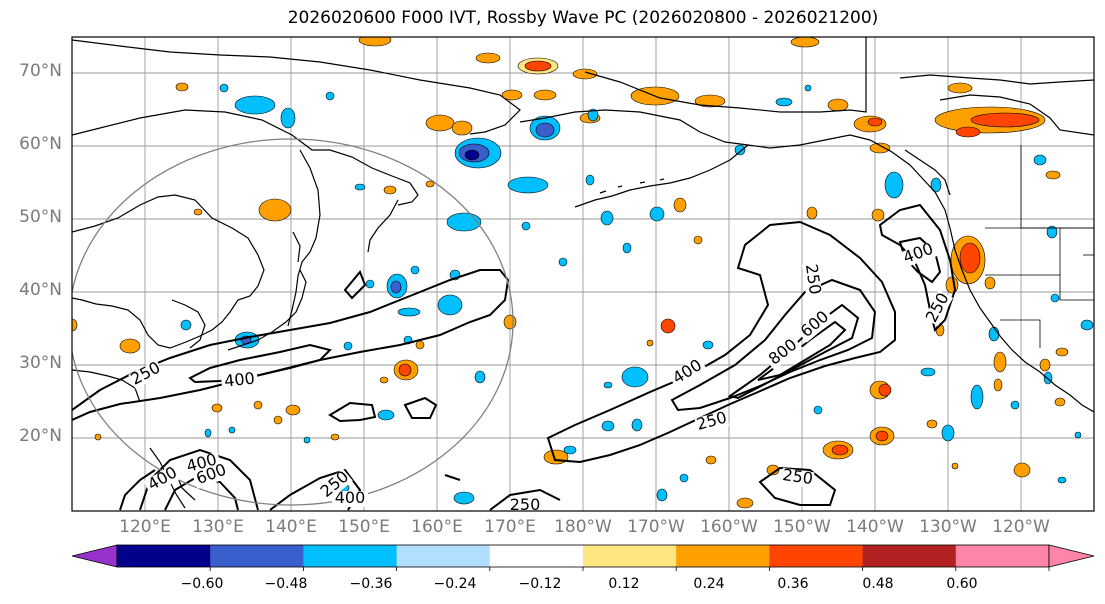 Image resolution: width=1105 pixels, height=604 pixels. What do you see at coordinates (624, 584) in the screenshot?
I see `colorbar-tick-label: 0.12` at bounding box center [624, 584].